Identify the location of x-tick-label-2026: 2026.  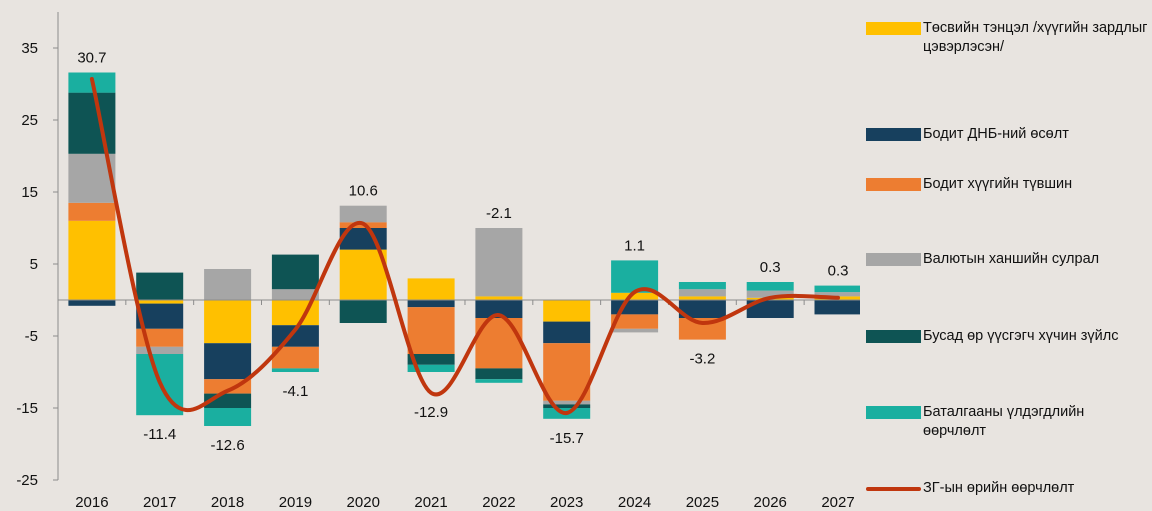
(770, 502).